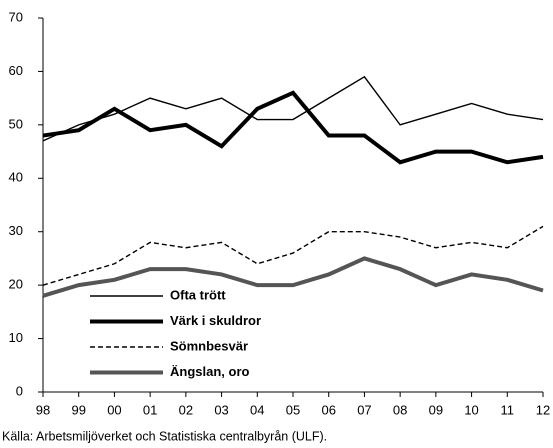  I want to click on y-tick-label: 30, so click(16, 230).